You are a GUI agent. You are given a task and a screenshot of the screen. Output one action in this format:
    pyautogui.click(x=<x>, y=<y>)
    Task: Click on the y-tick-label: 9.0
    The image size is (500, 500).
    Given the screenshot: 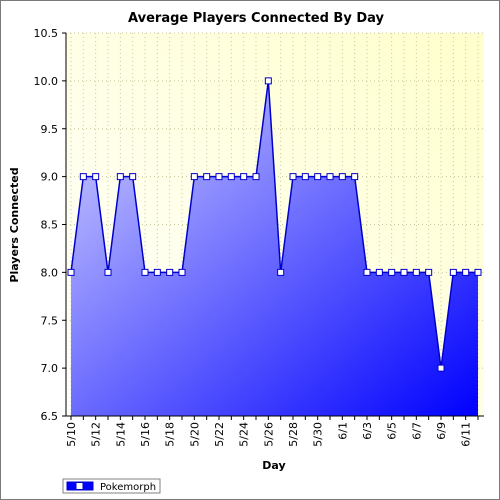 What is the action you would take?
    pyautogui.click(x=50, y=177)
    